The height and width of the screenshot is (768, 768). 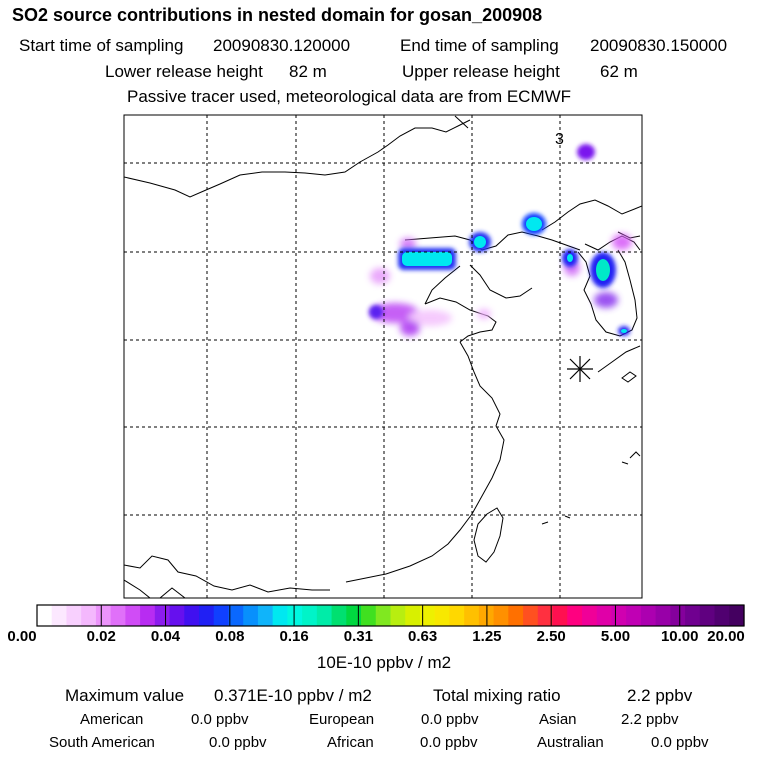 What do you see at coordinates (726, 636) in the screenshot?
I see `colorbar-tick-label: 20.00` at bounding box center [726, 636].